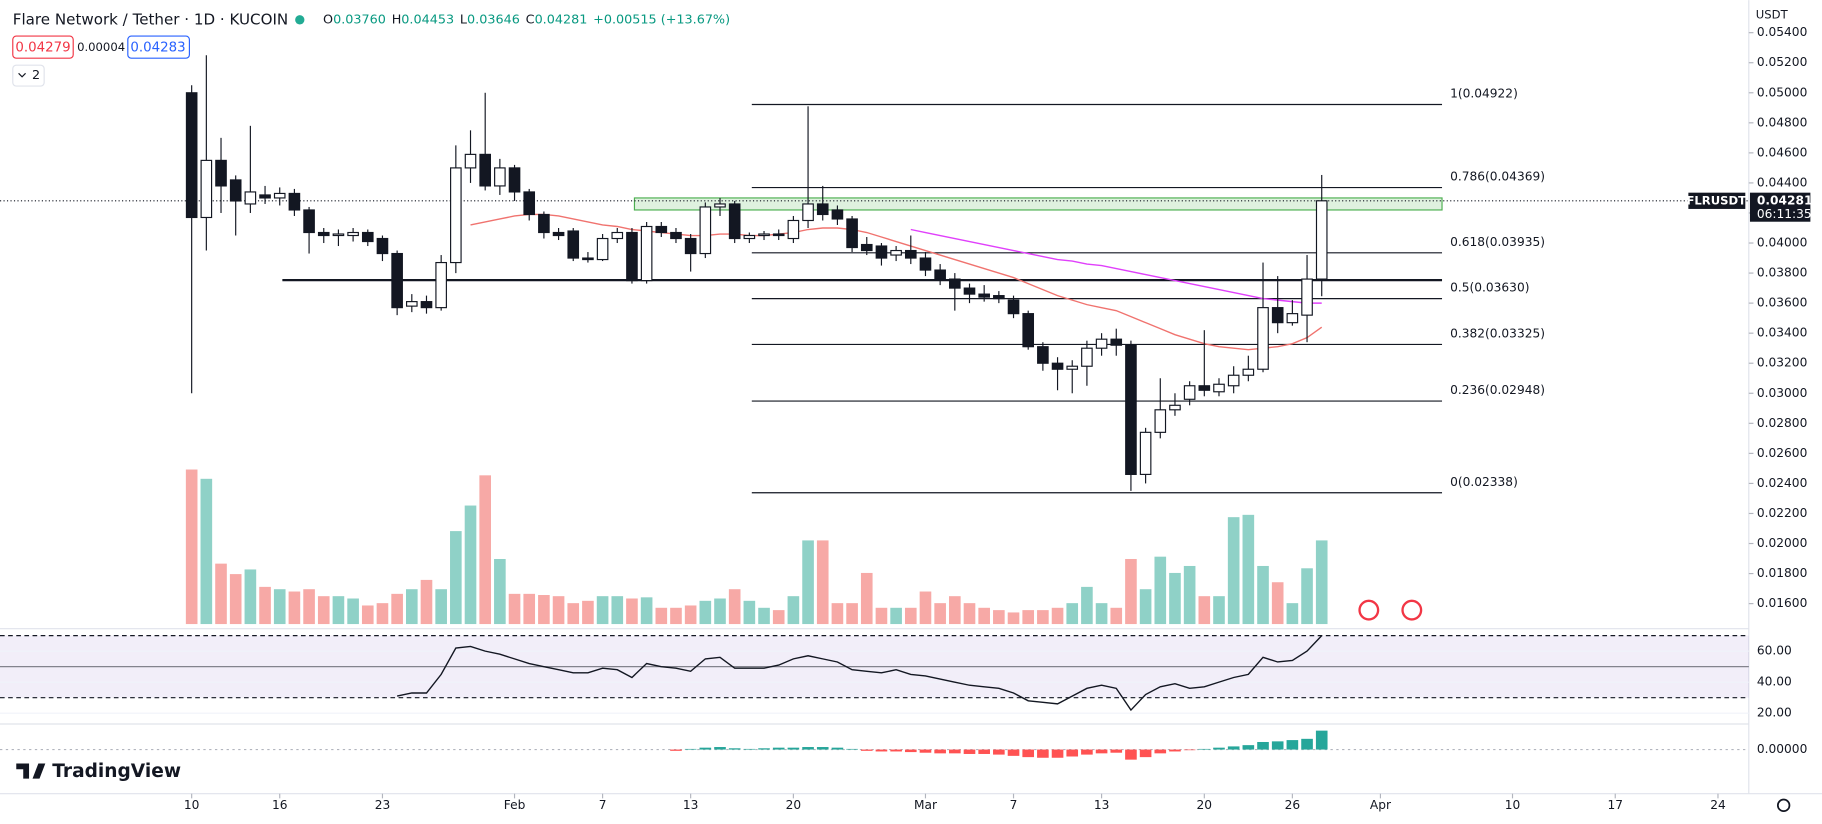  I want to click on x-tick-label: 10, so click(1513, 805).